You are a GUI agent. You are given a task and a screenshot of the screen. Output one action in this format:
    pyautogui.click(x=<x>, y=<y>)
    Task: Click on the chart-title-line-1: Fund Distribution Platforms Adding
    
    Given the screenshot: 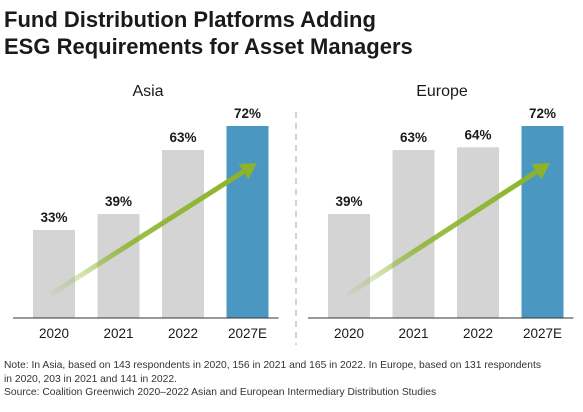 What is the action you would take?
    pyautogui.click(x=190, y=19)
    